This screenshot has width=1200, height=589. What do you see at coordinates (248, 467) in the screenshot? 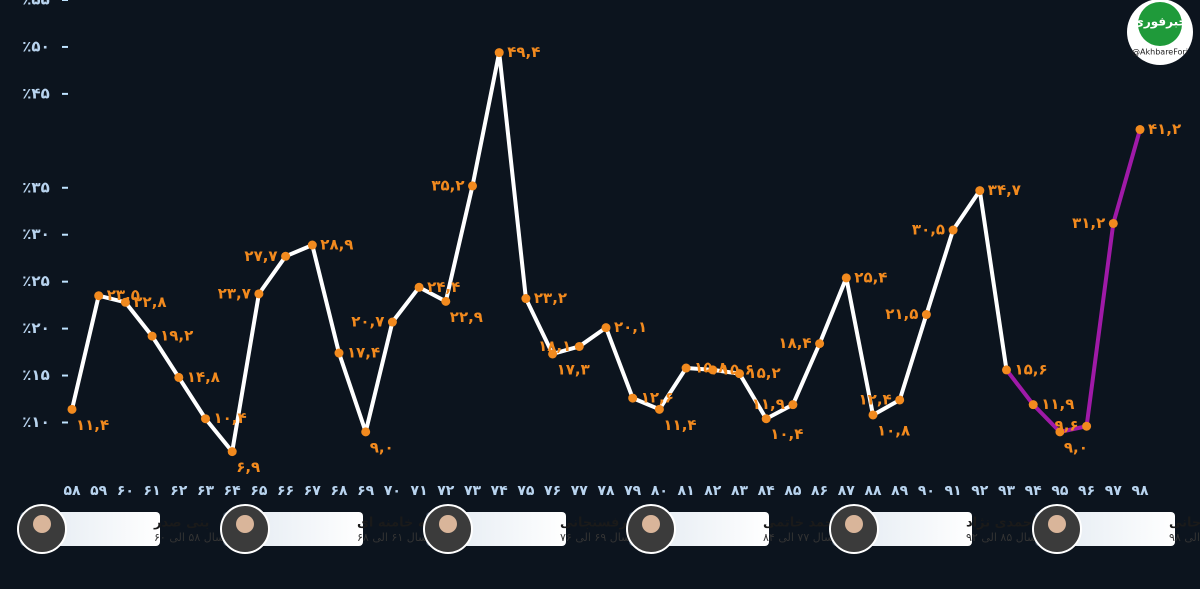
I see `value-label: ۶,۹` at bounding box center [248, 467].